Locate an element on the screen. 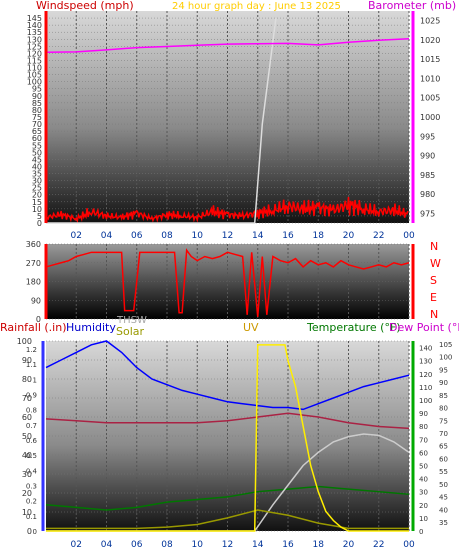  rain-y-tick-label: 1 is located at coordinates (35, 380).